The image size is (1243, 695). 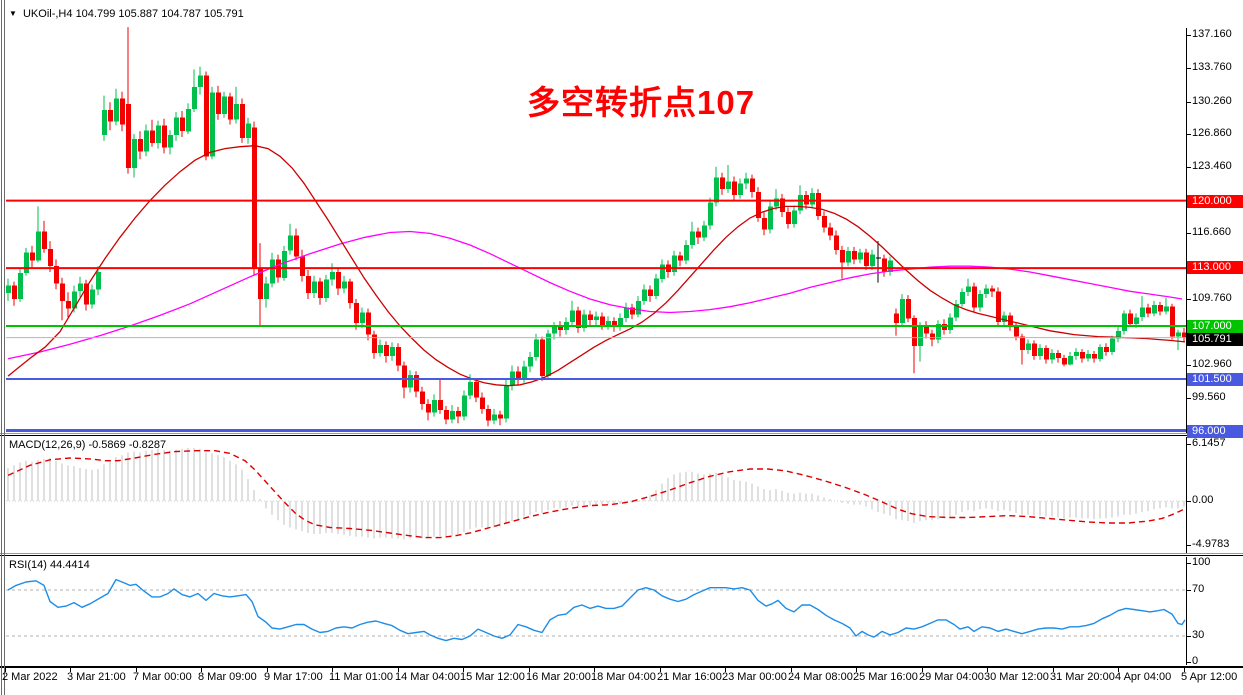 I want to click on ohlc-values: 104.799 105.887 104.787 105.791, so click(x=159, y=14).